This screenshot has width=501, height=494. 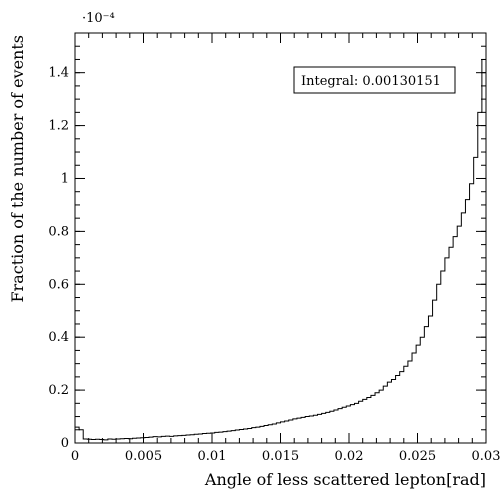 I want to click on x-tick-label: 0.01, so click(x=212, y=456).